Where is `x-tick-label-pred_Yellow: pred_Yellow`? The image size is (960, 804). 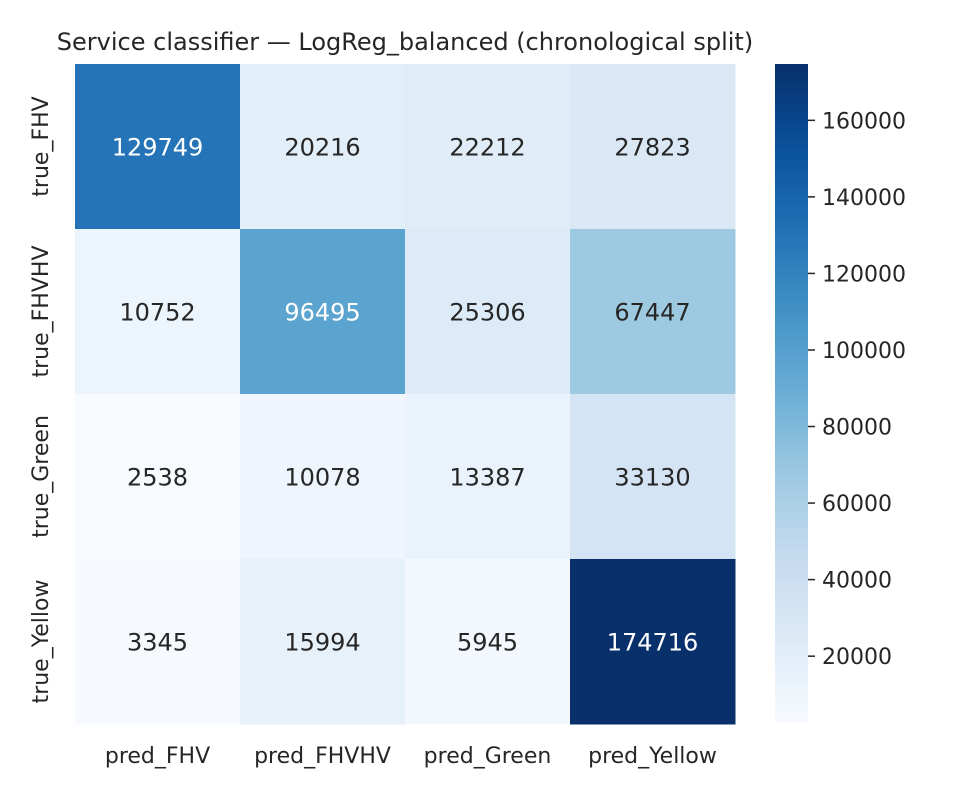 x-tick-label-pred_Yellow: pred_Yellow is located at coordinates (652, 756).